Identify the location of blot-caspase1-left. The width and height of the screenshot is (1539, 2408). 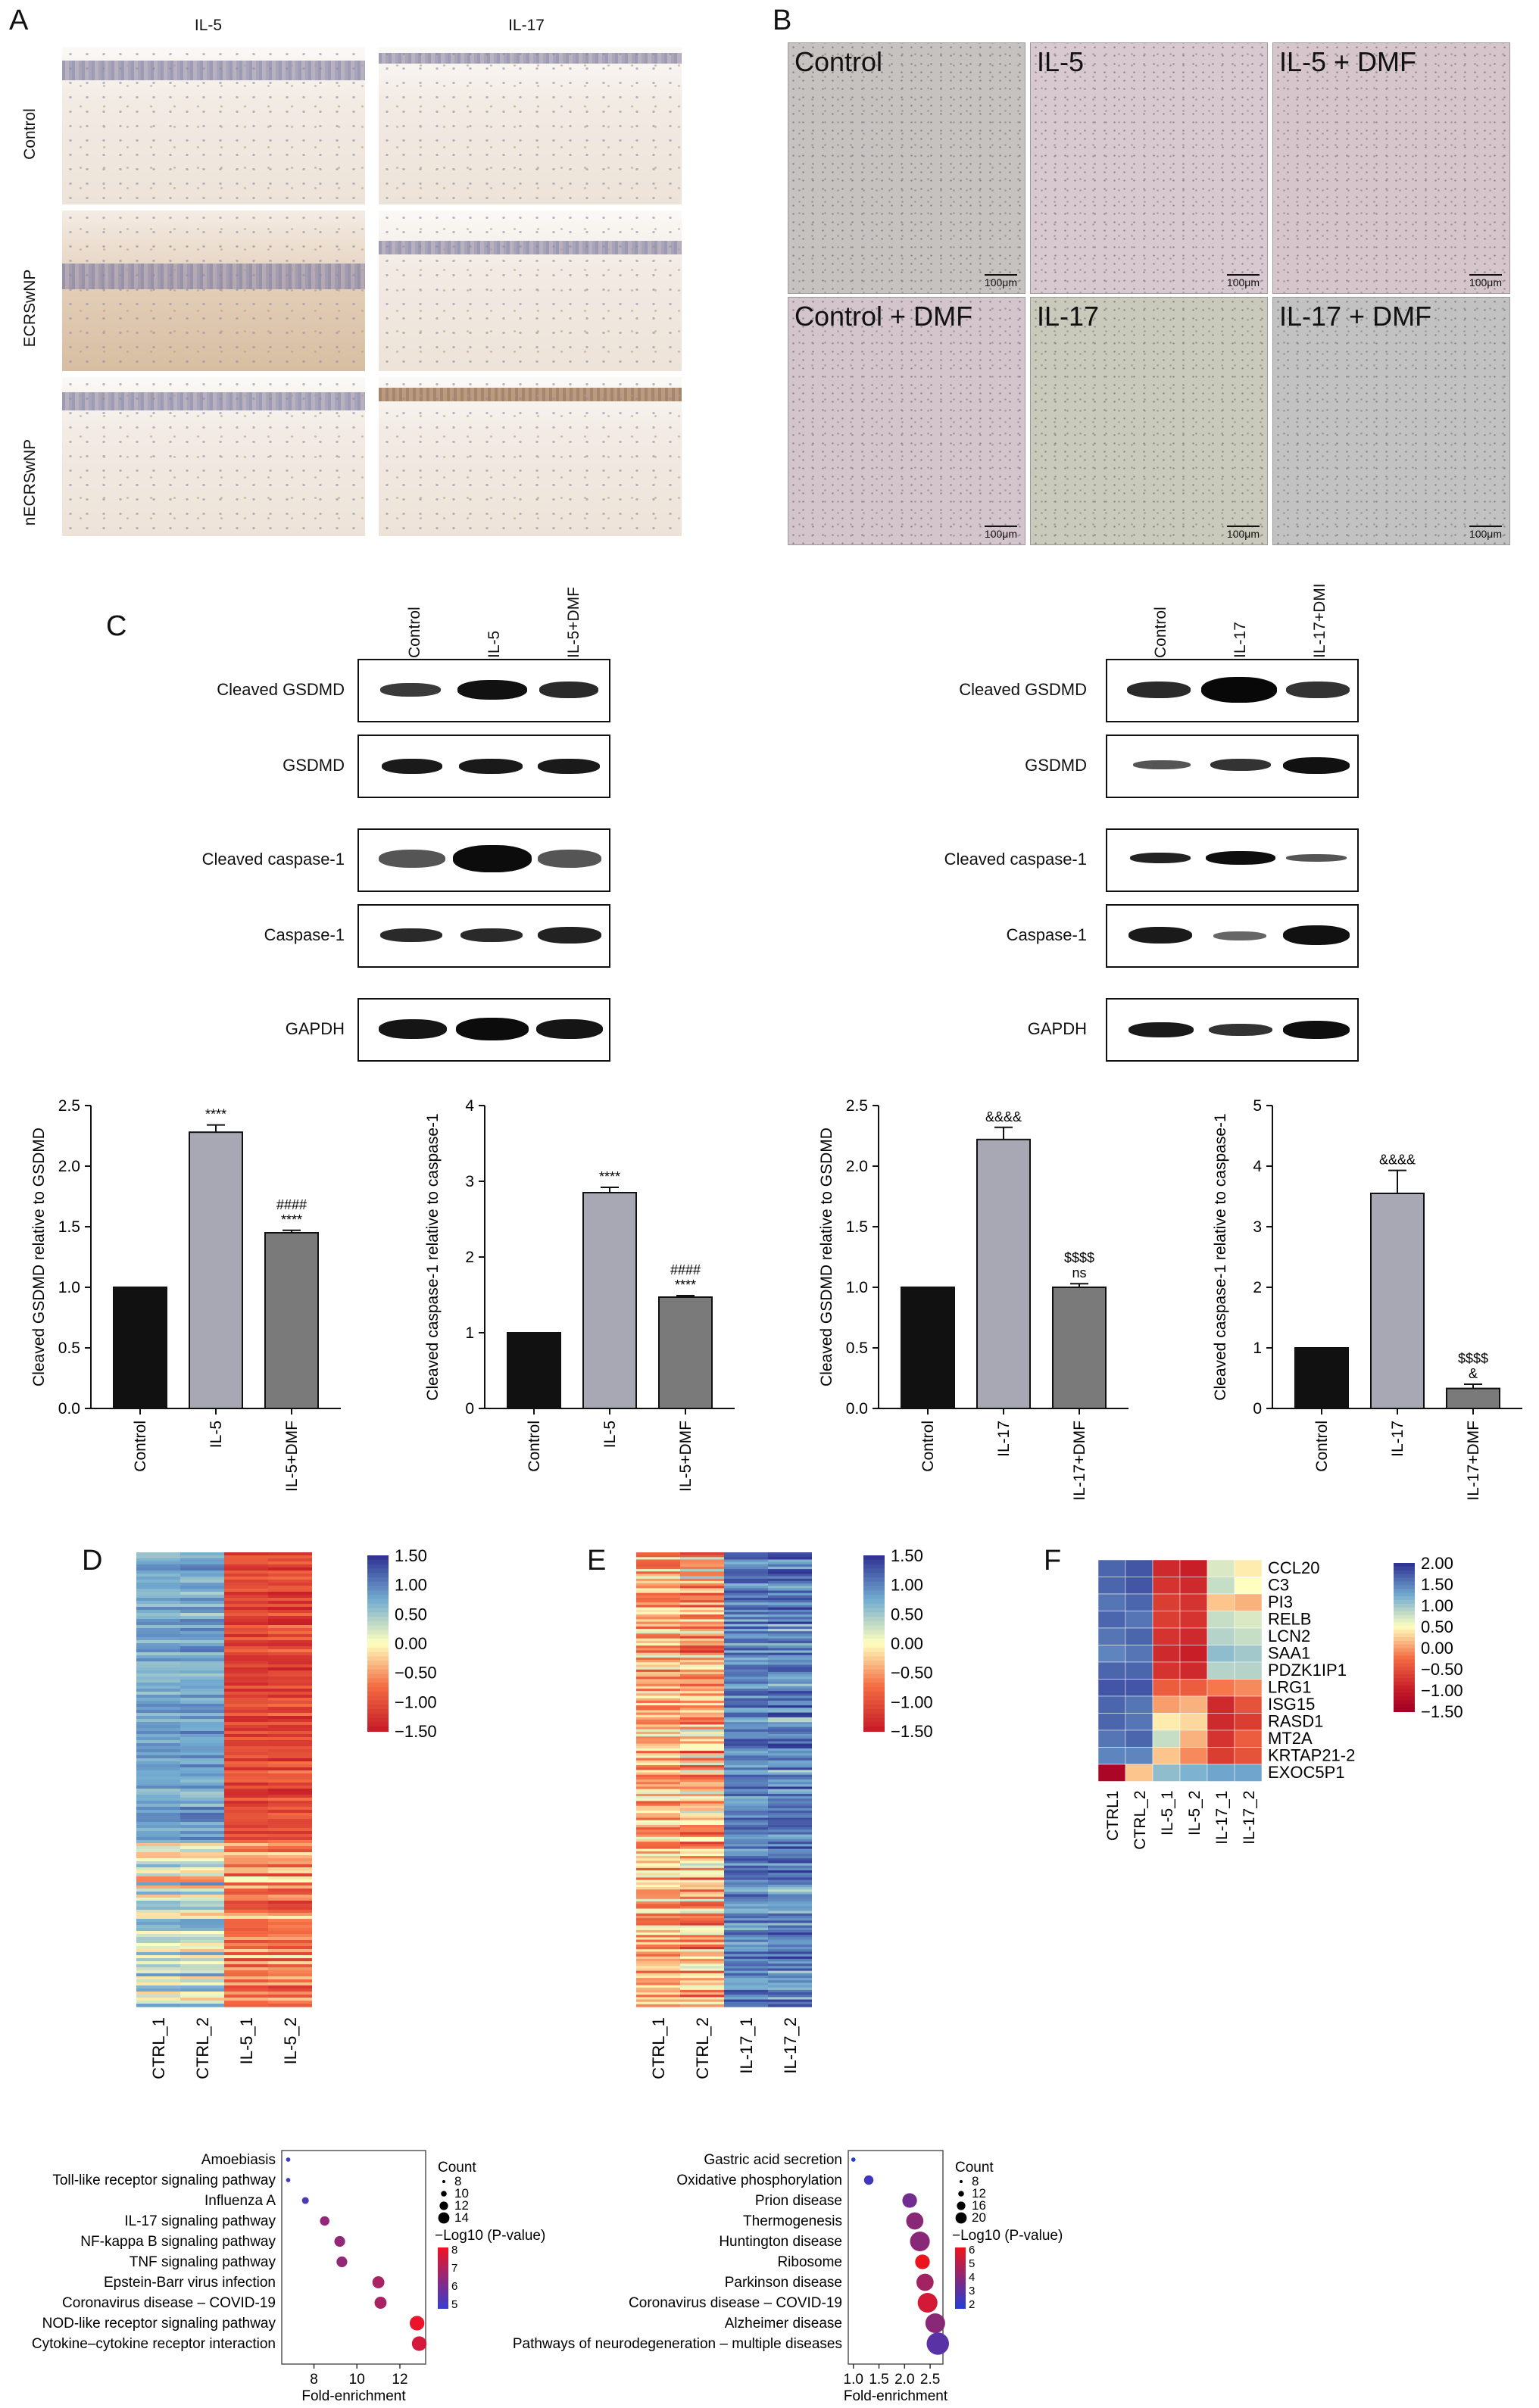
(483, 936).